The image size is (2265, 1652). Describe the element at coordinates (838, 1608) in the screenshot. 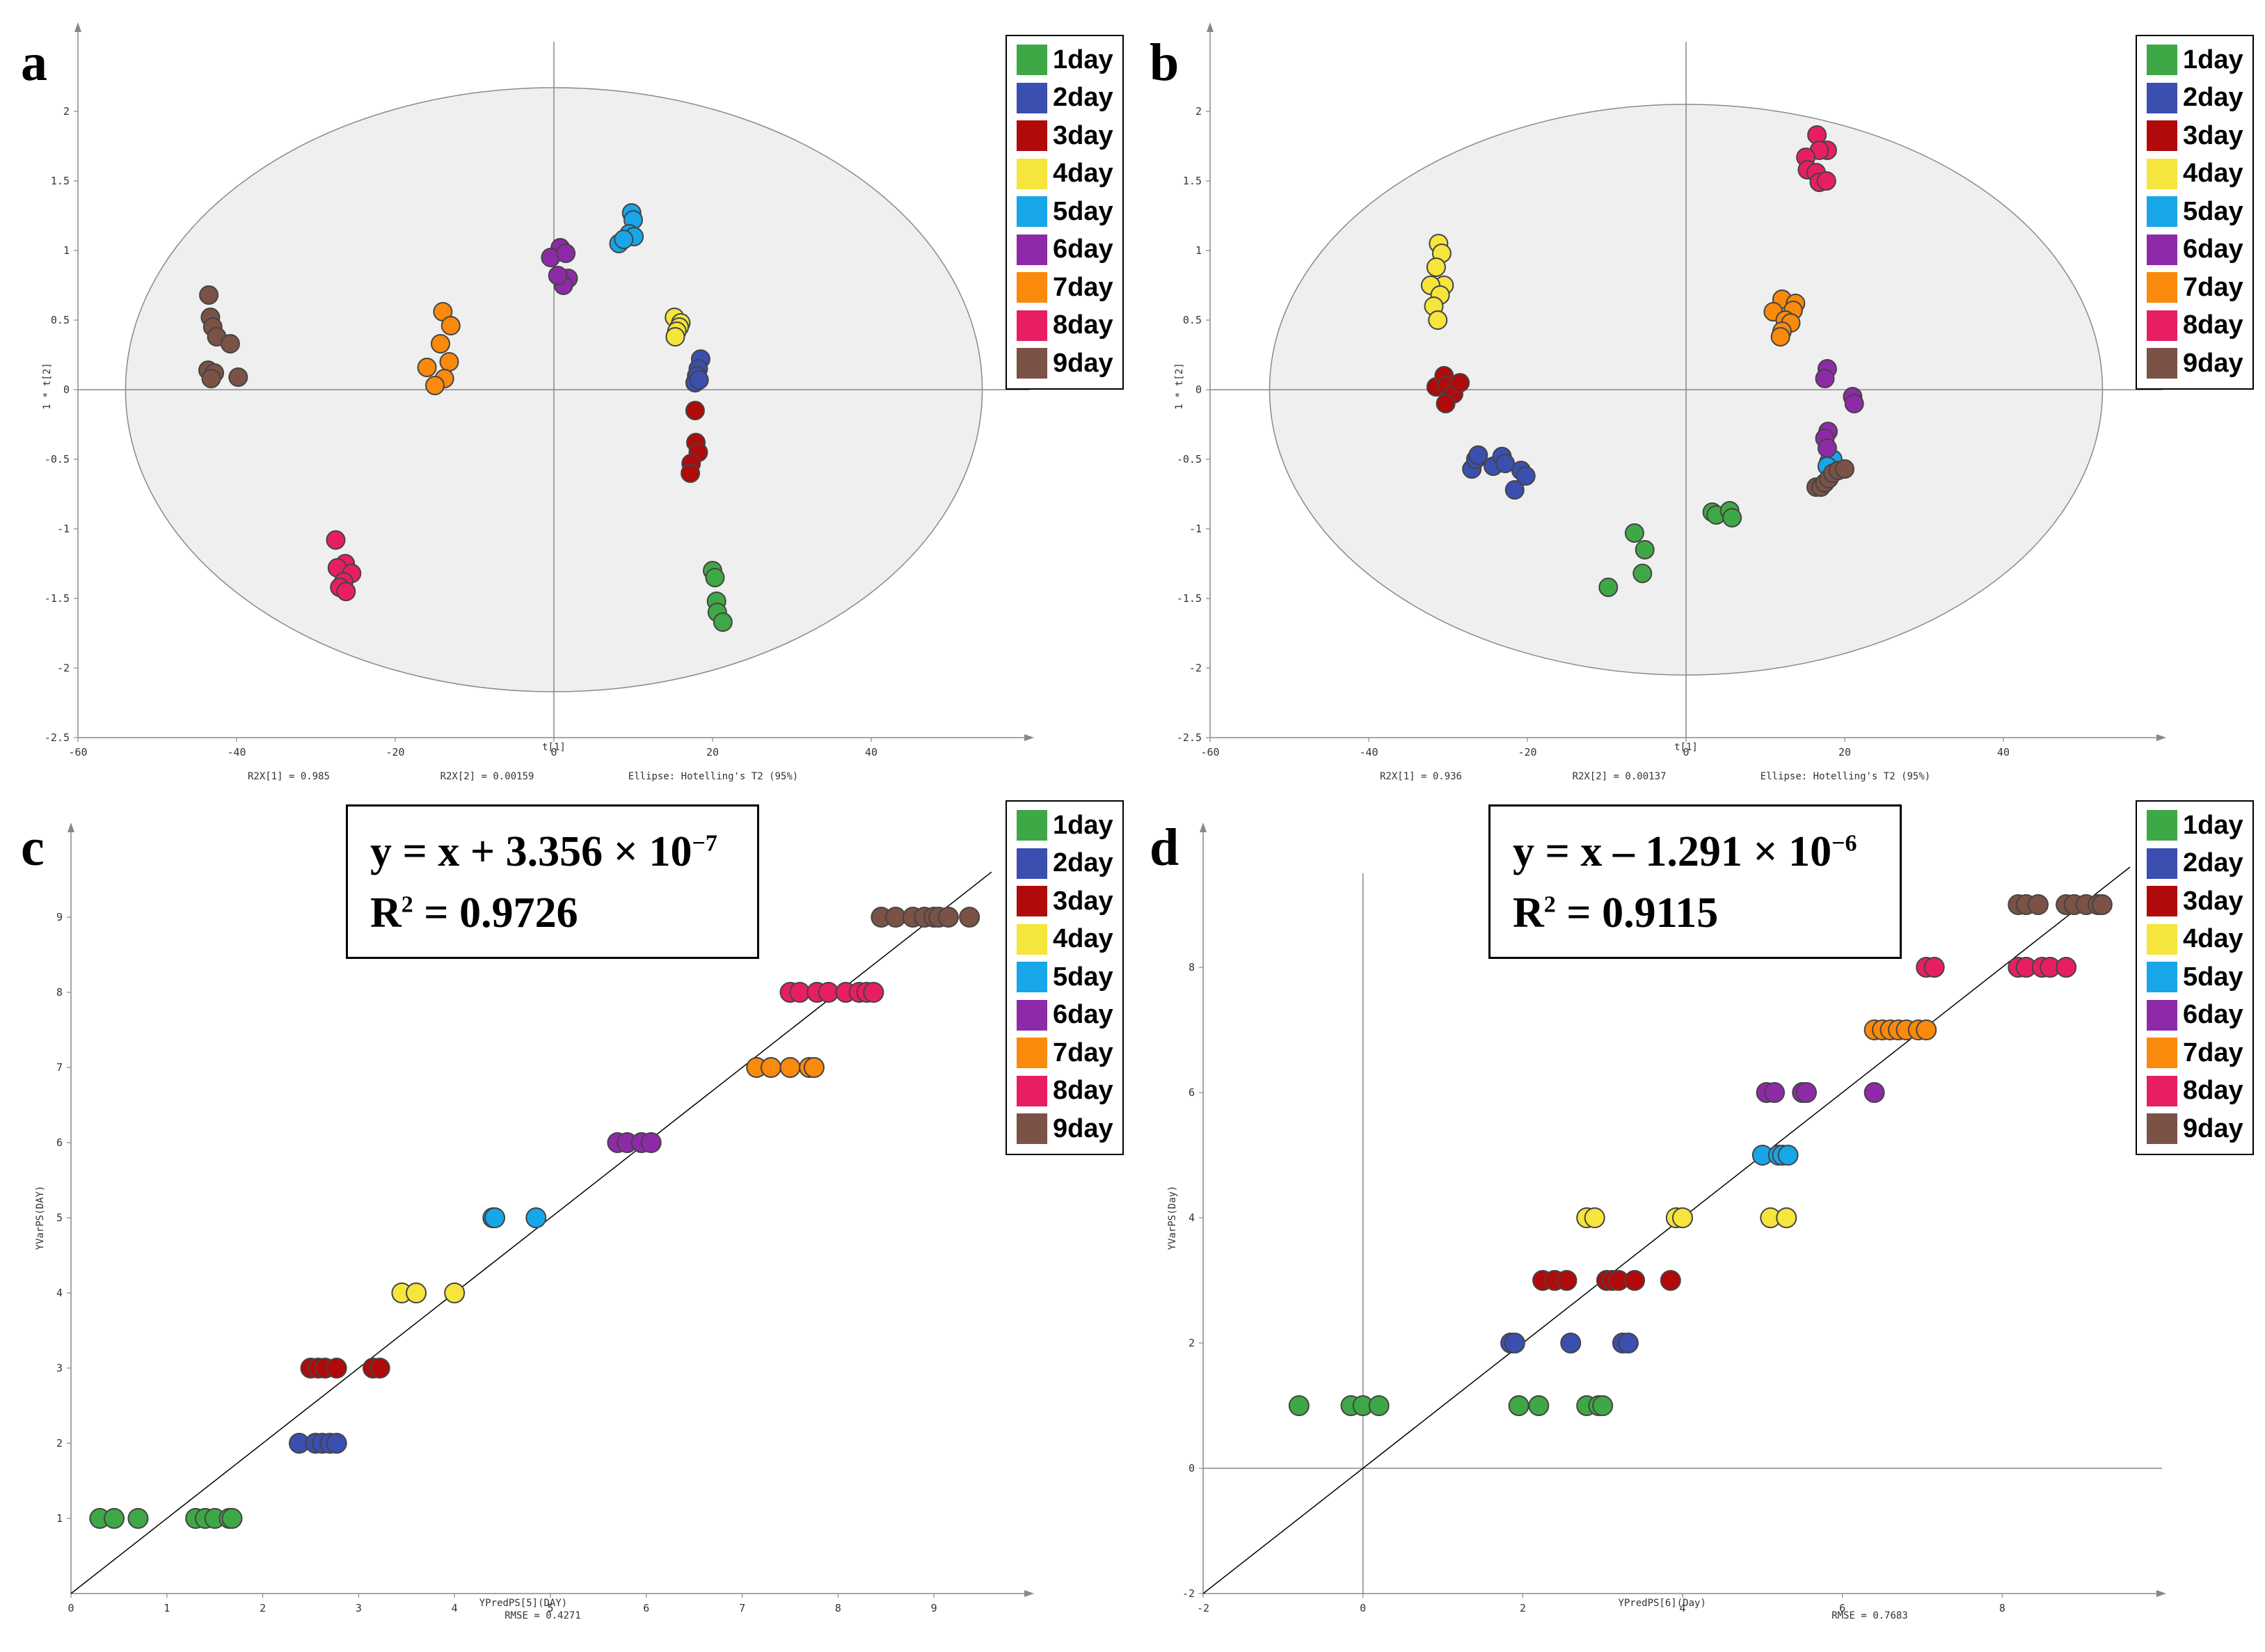

I see `x-tick-label: 8` at that location.